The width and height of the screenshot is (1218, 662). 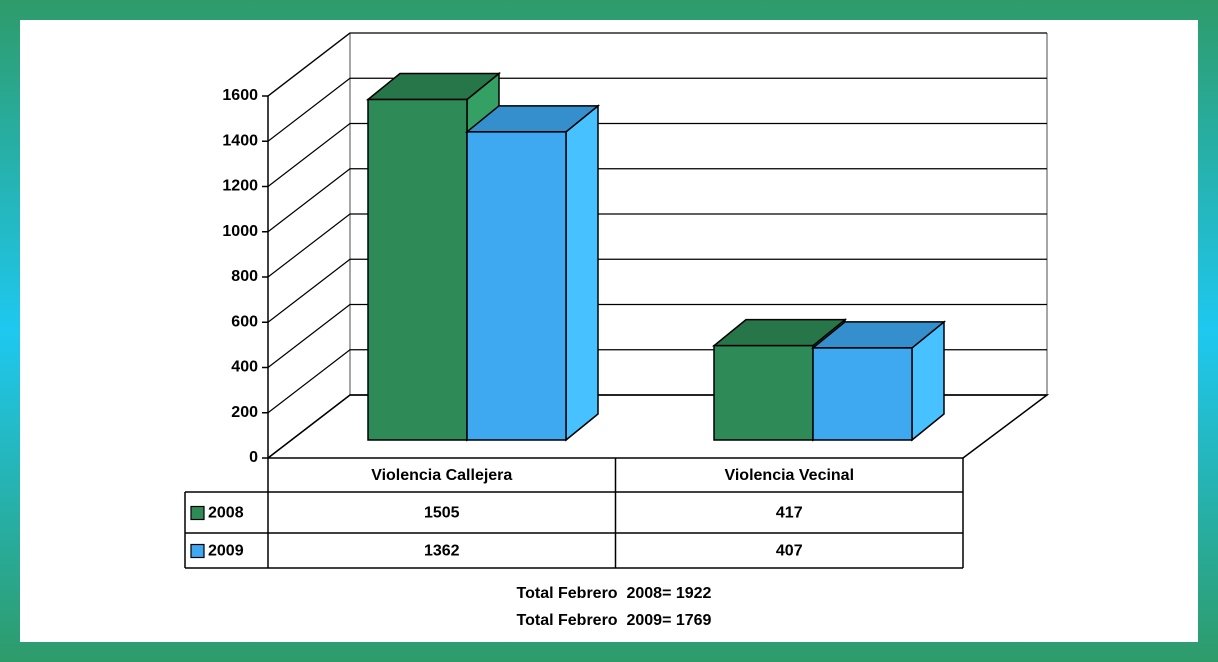 I want to click on y-tick-label: 400, so click(x=244, y=367).